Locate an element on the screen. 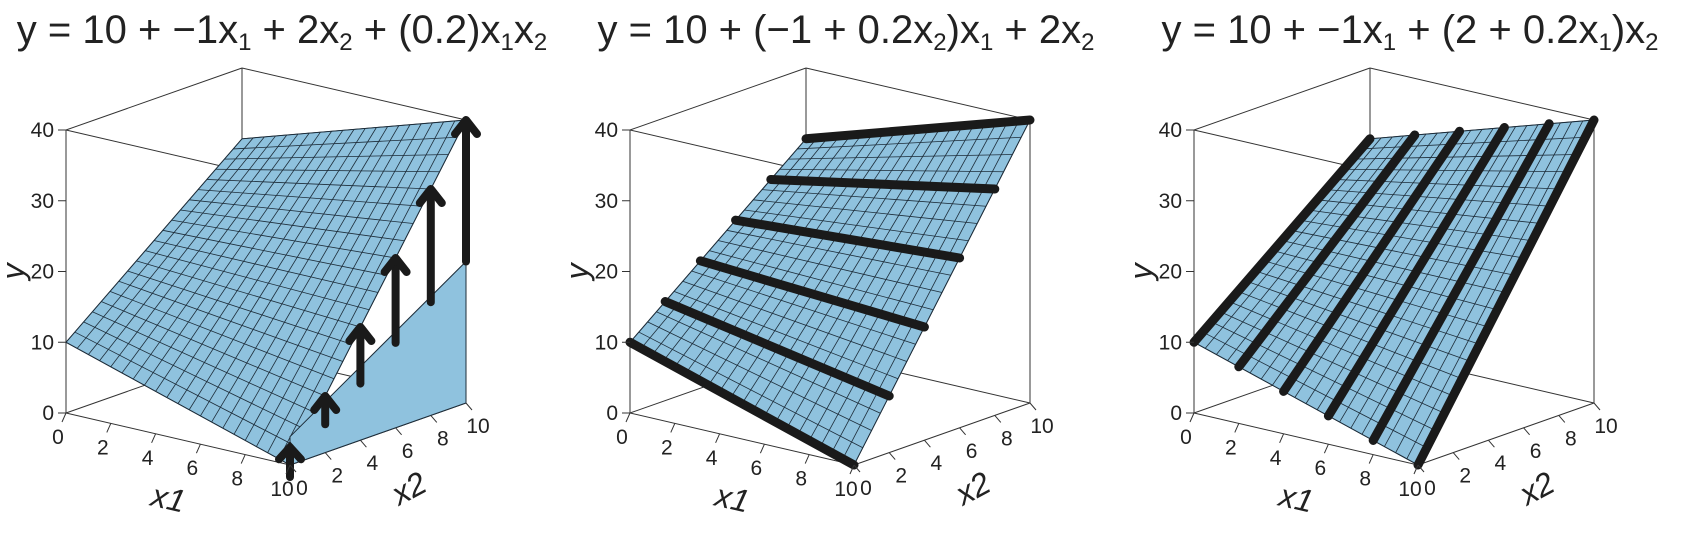 This screenshot has height=556, width=1692. x2-tick-label: 2 is located at coordinates (337, 476).